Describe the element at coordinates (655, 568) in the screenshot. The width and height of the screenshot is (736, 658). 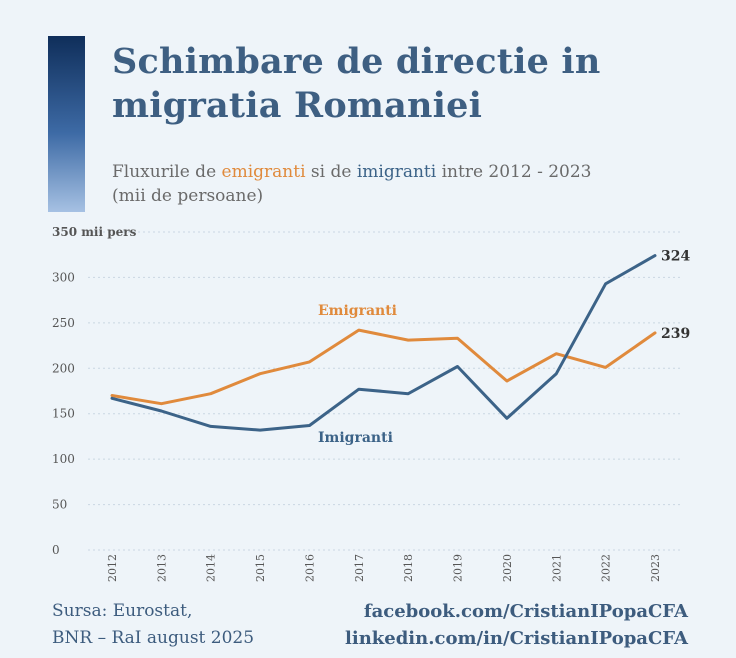
I see `x-tick-label: 2023` at that location.